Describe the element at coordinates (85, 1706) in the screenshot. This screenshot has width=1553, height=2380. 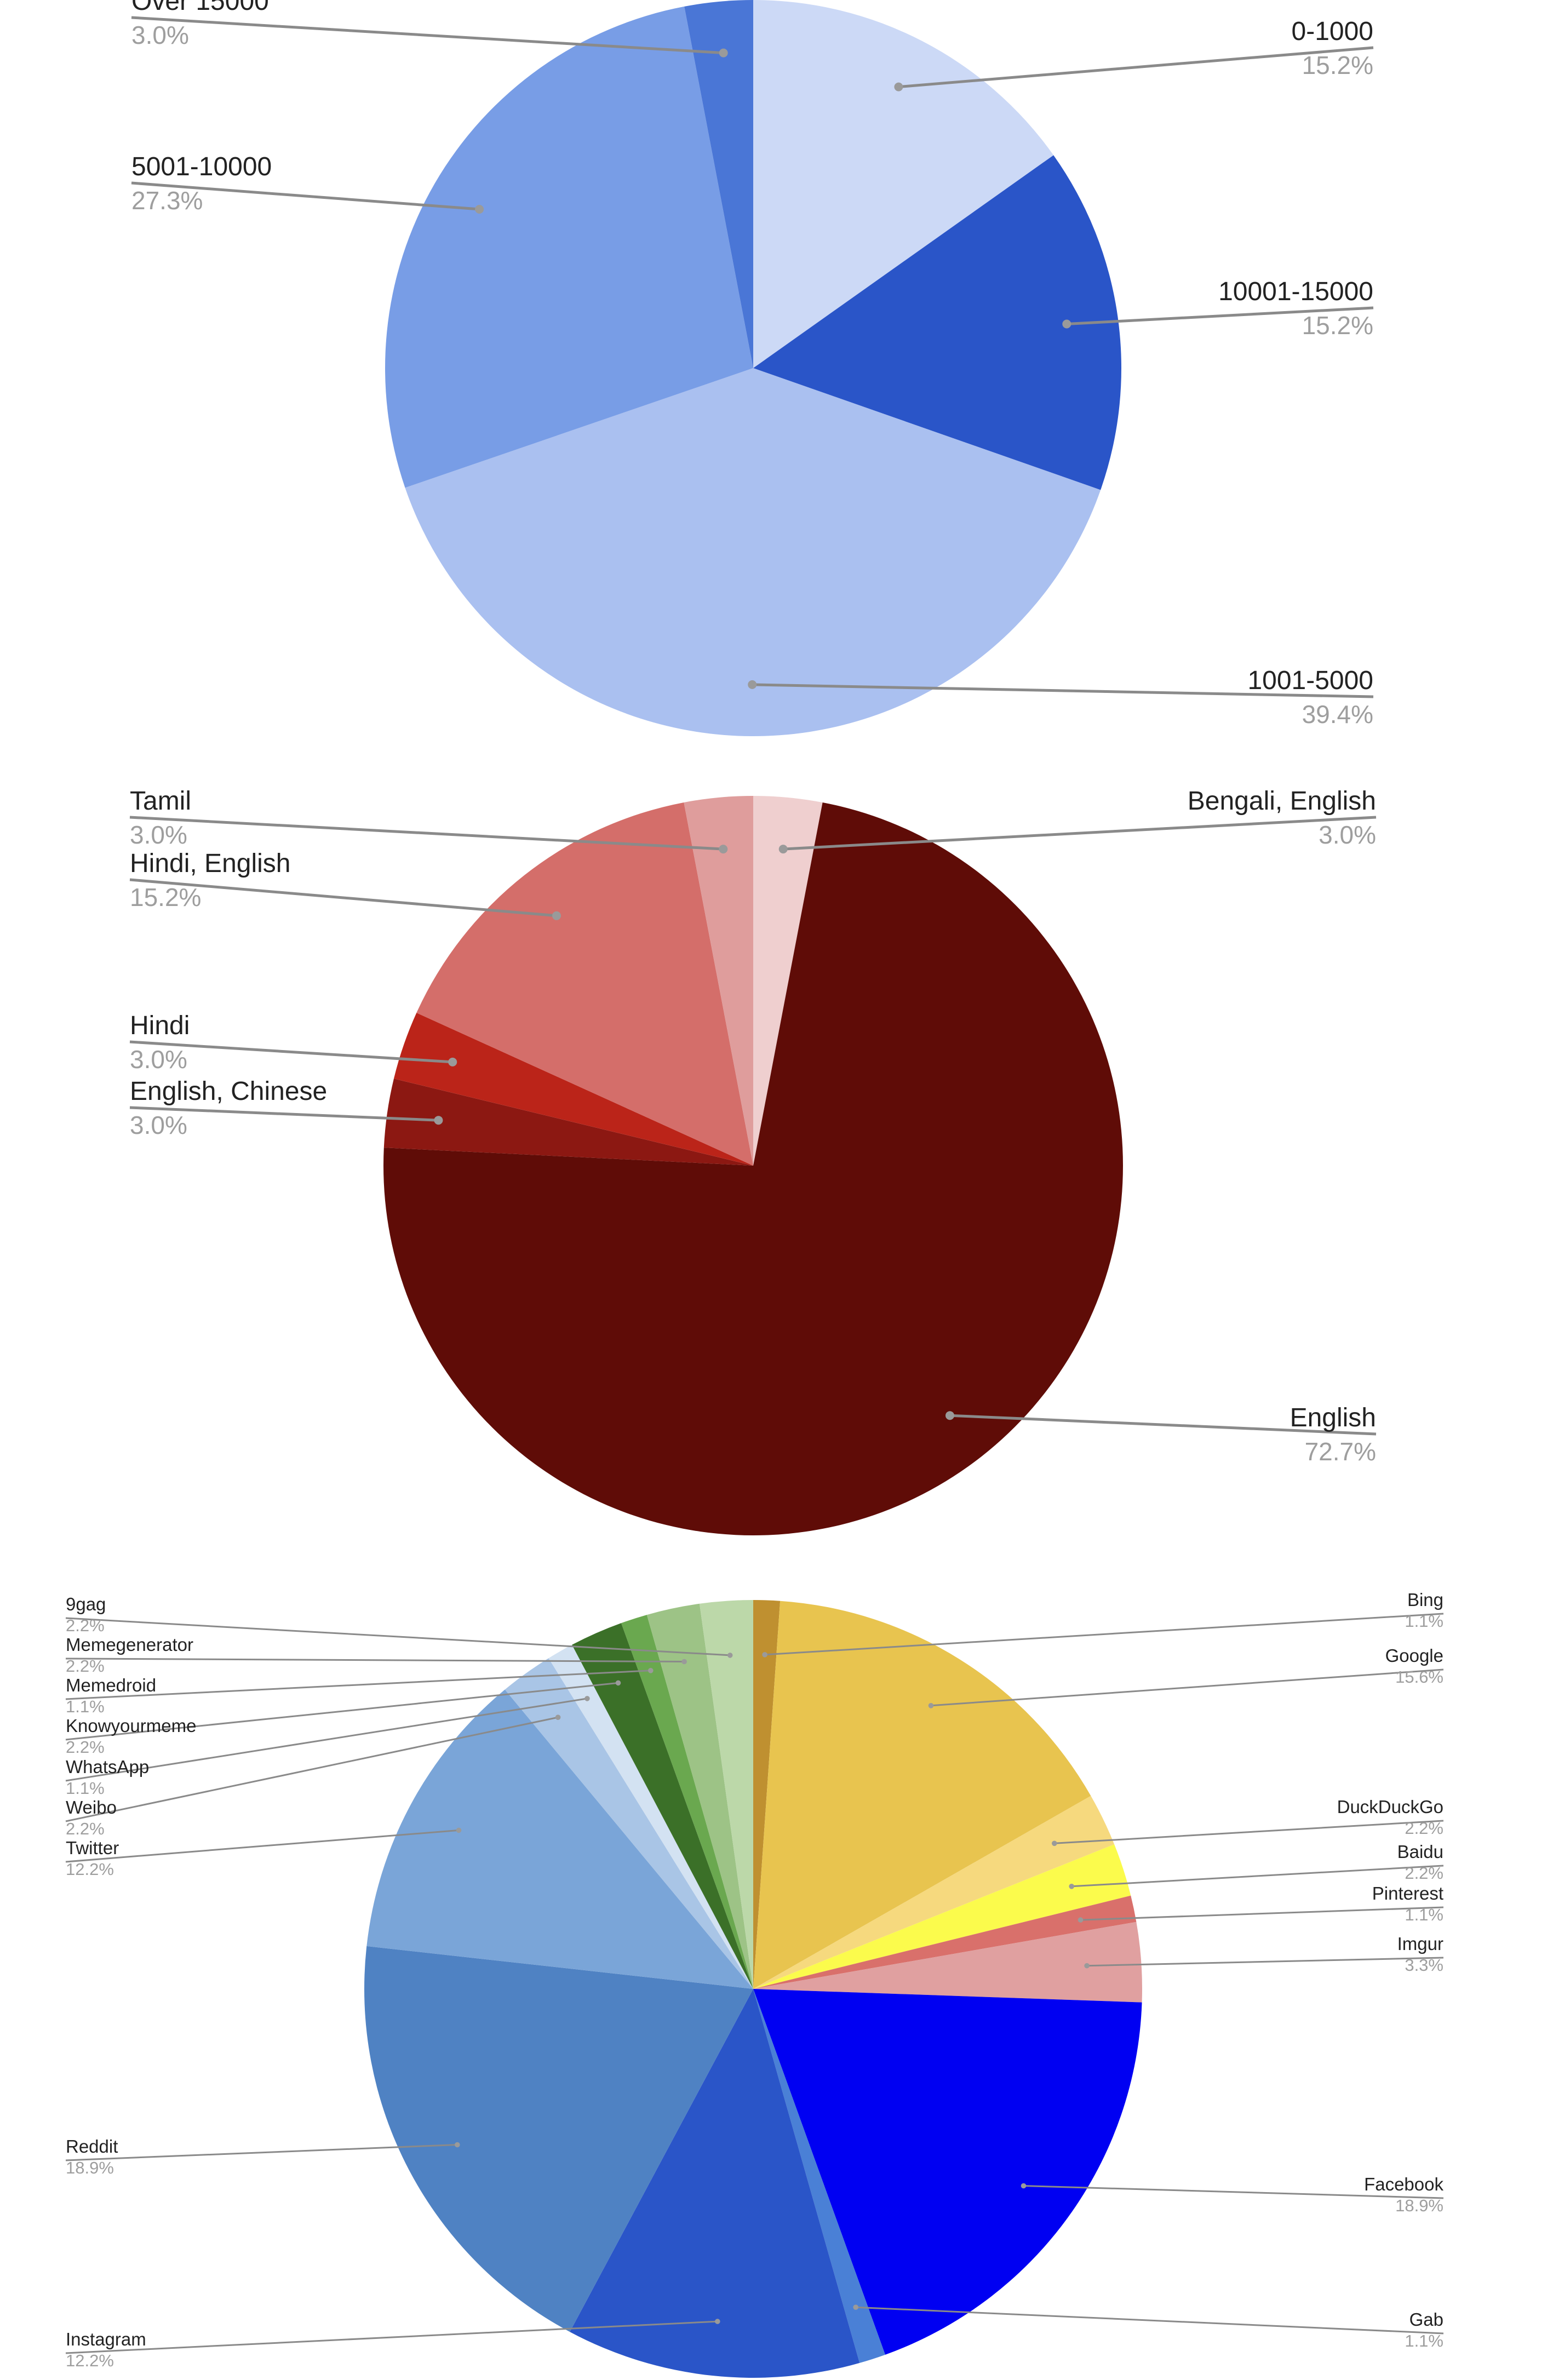
I see `slice-percent-memedroid: 1.1%` at that location.